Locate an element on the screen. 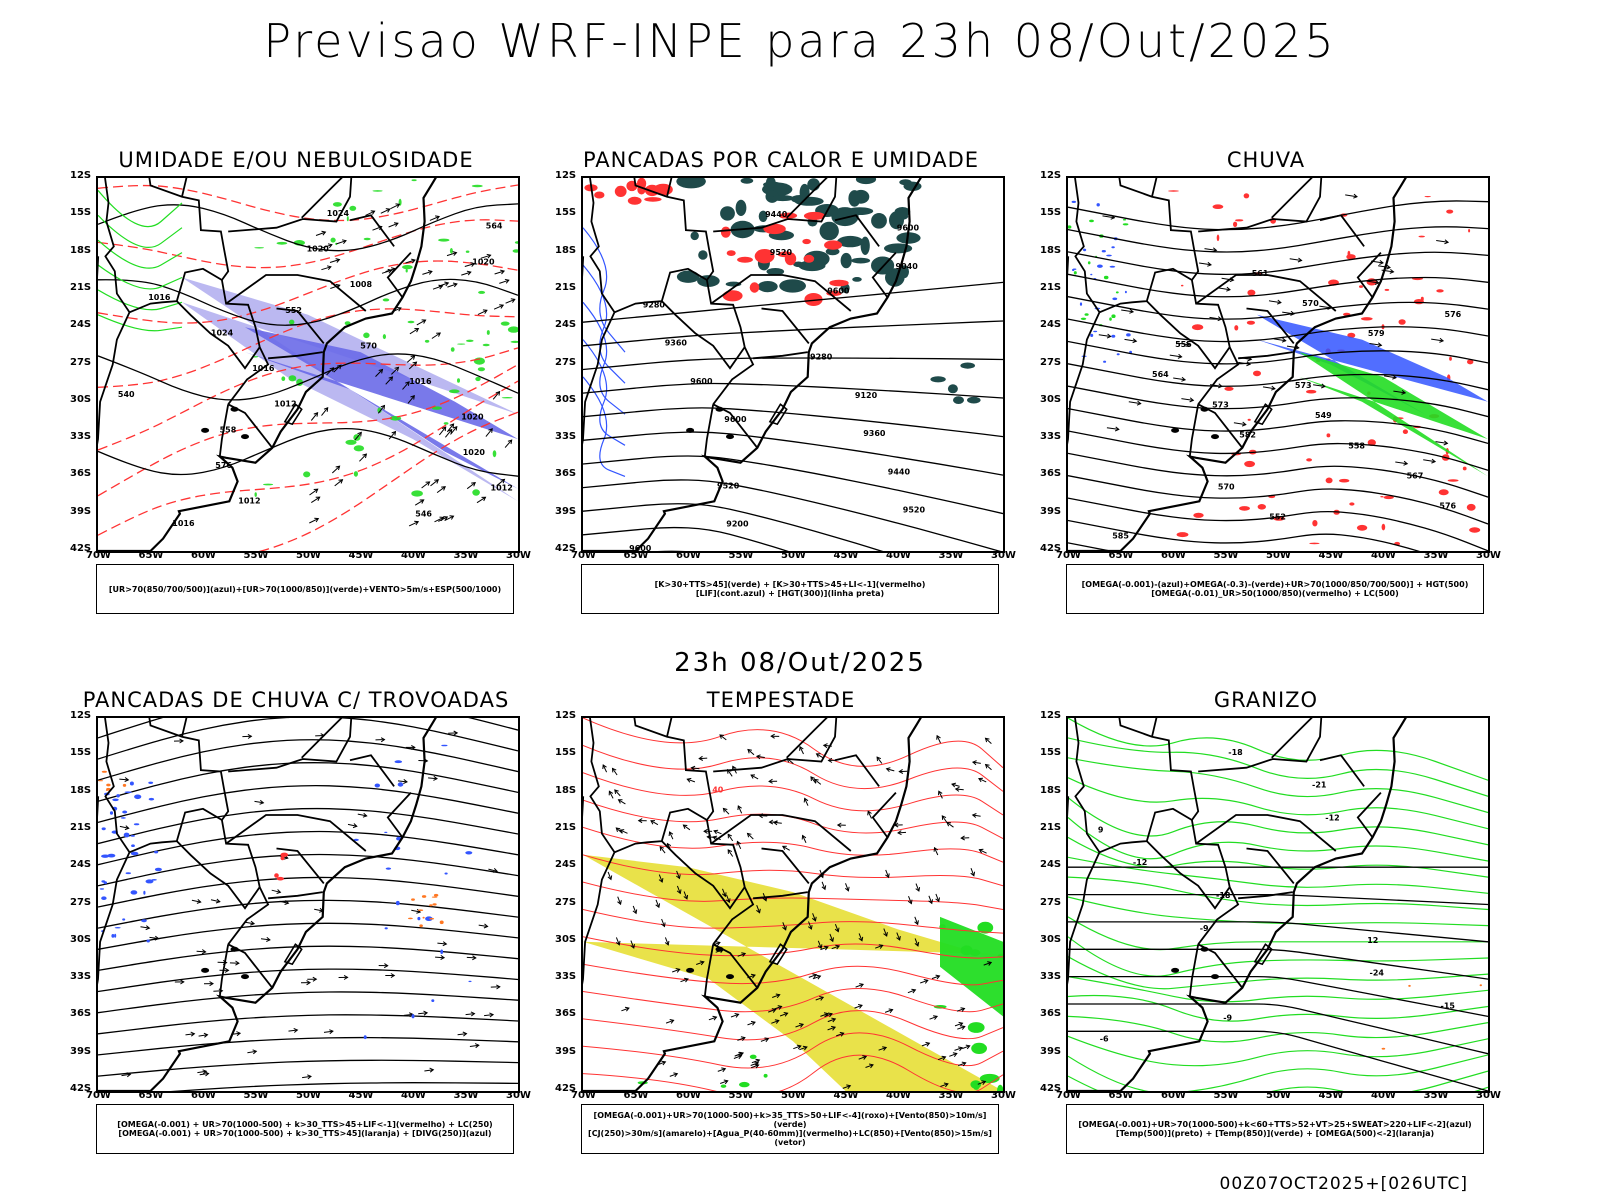 The image size is (1600, 1200). lon-tick-label: 60W is located at coordinates (1173, 1095).